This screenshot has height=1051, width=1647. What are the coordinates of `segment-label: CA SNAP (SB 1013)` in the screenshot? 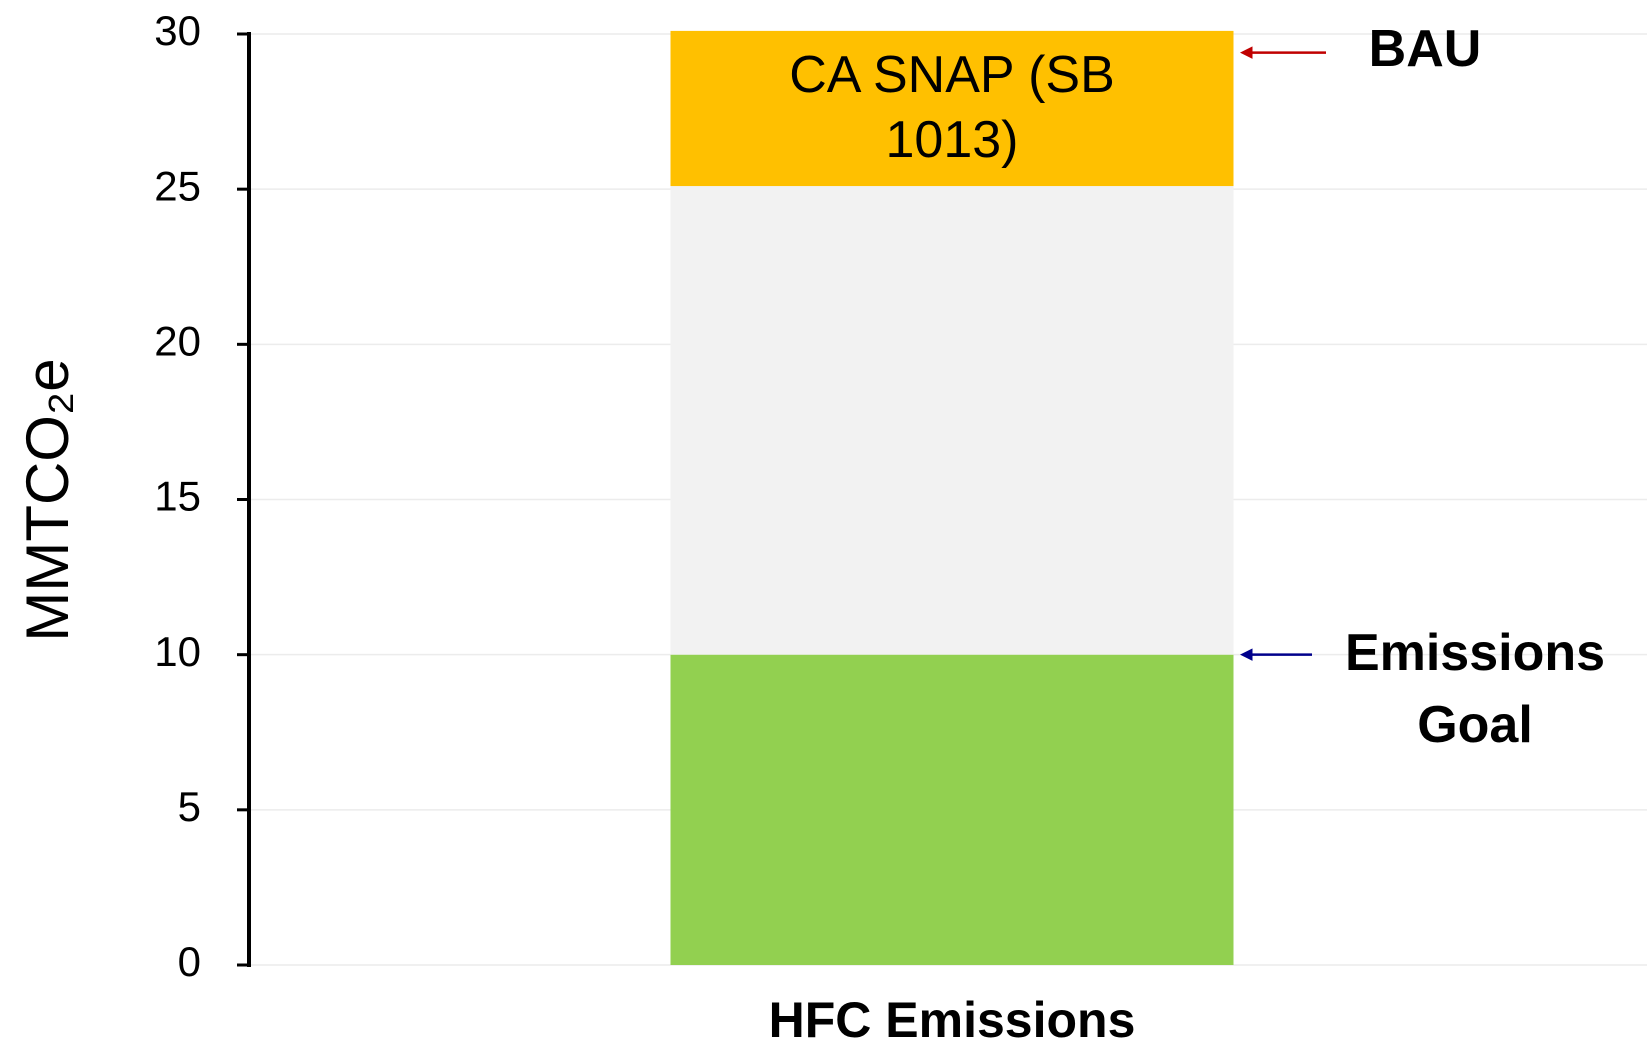 It's located at (952, 107).